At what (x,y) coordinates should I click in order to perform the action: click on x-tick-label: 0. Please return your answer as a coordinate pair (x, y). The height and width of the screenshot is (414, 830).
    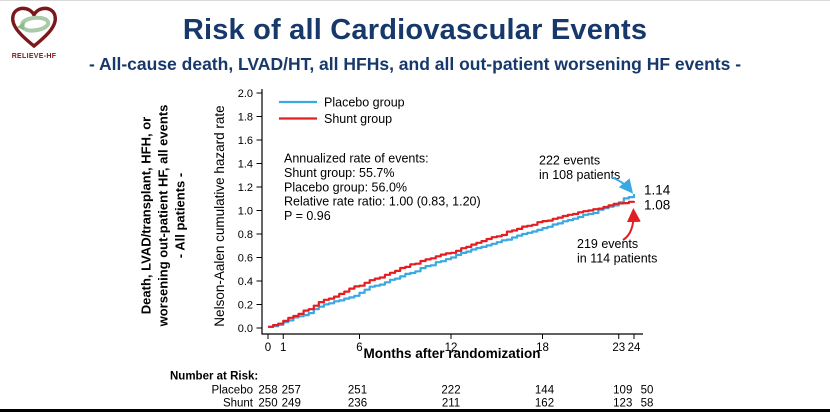
    Looking at the image, I should click on (268, 348).